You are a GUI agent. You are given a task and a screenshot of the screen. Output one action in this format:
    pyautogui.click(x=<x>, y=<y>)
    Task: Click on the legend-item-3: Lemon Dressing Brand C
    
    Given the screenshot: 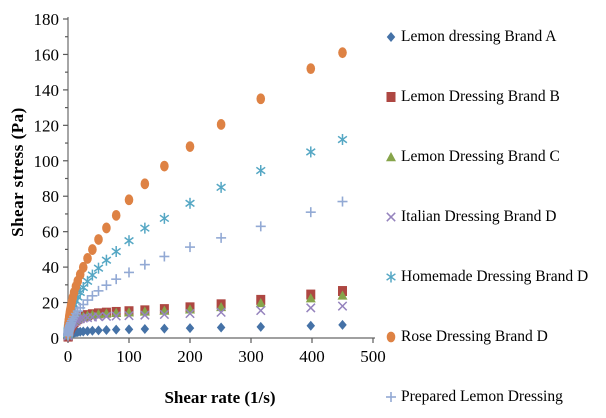 What is the action you would take?
    pyautogui.click(x=494, y=157)
    